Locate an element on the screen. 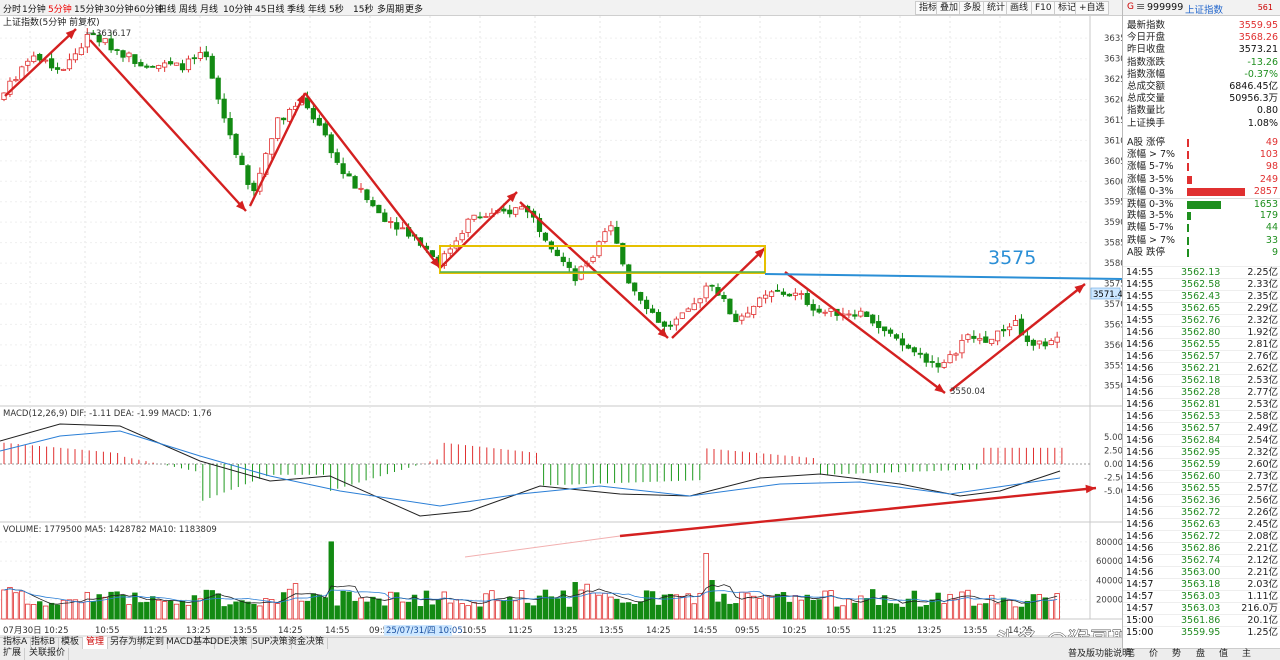  right-bottom-button-6: 主 is located at coordinates (1247, 654).